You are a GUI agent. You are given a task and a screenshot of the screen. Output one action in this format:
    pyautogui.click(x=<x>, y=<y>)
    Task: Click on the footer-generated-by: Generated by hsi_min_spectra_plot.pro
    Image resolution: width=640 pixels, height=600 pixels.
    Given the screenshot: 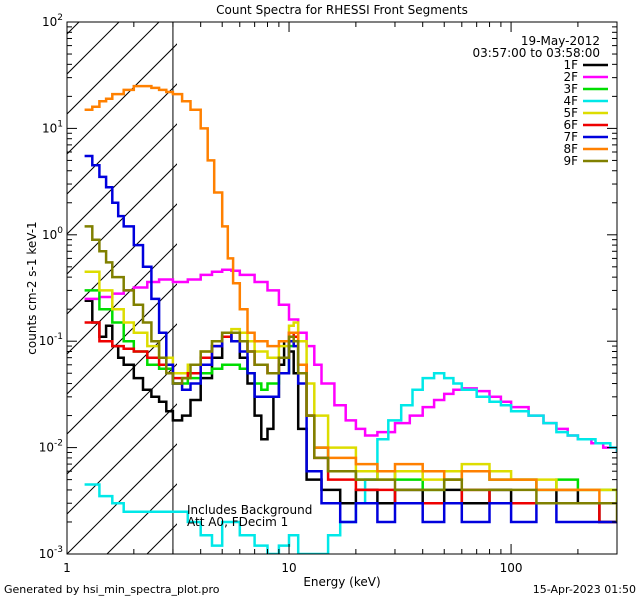 What is the action you would take?
    pyautogui.click(x=112, y=589)
    